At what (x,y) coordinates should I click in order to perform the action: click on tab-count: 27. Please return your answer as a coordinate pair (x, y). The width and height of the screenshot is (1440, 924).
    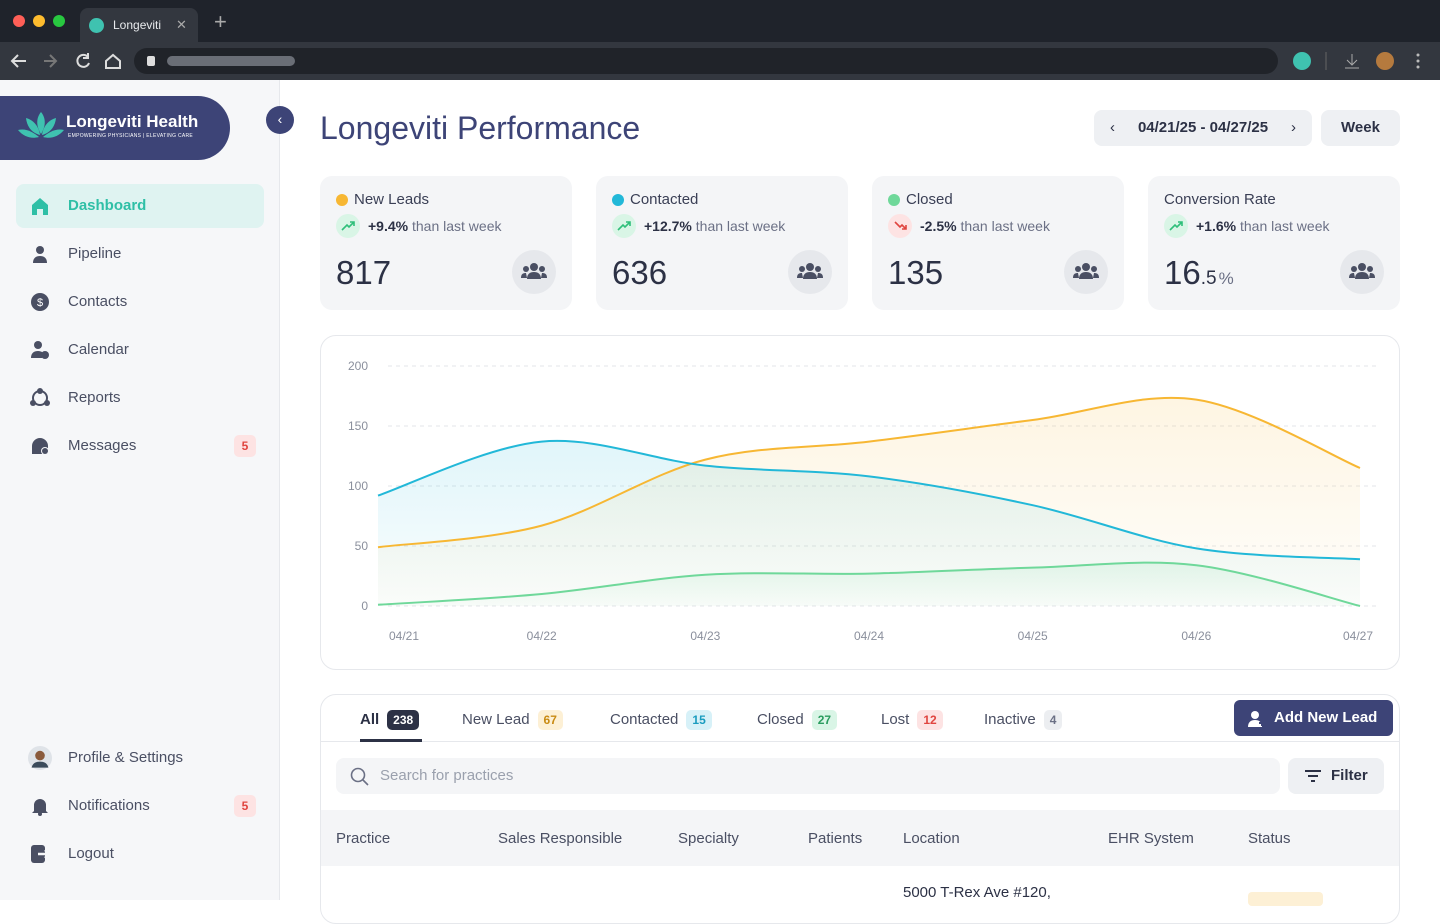
    Looking at the image, I should click on (824, 720).